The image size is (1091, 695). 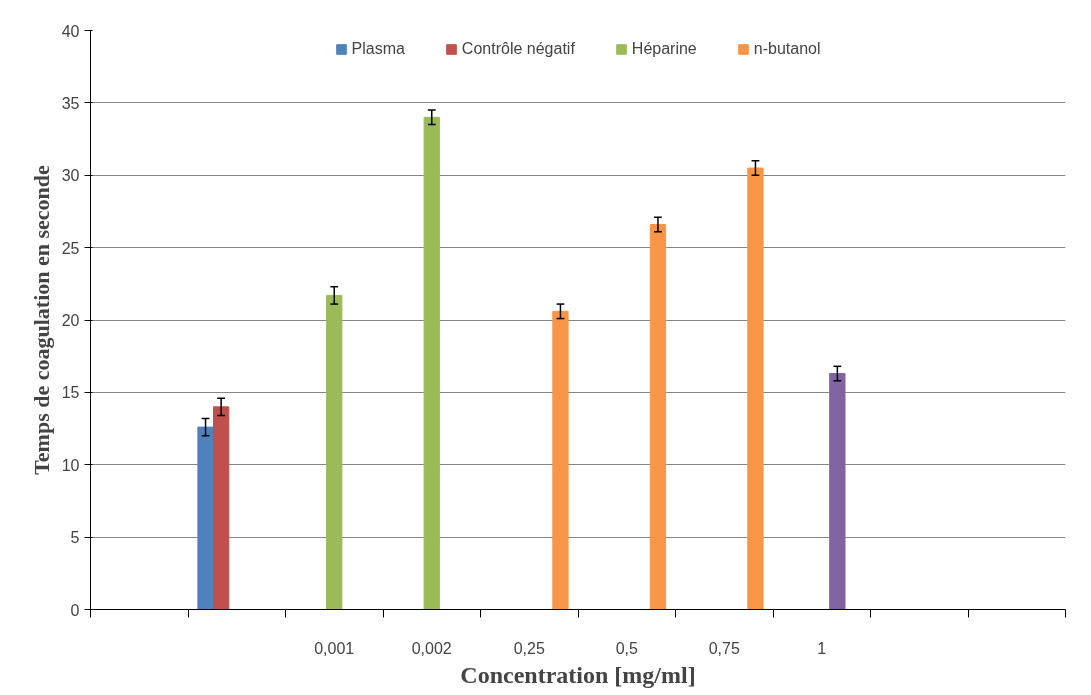 I want to click on y-tick-label: 30, so click(x=70, y=176).